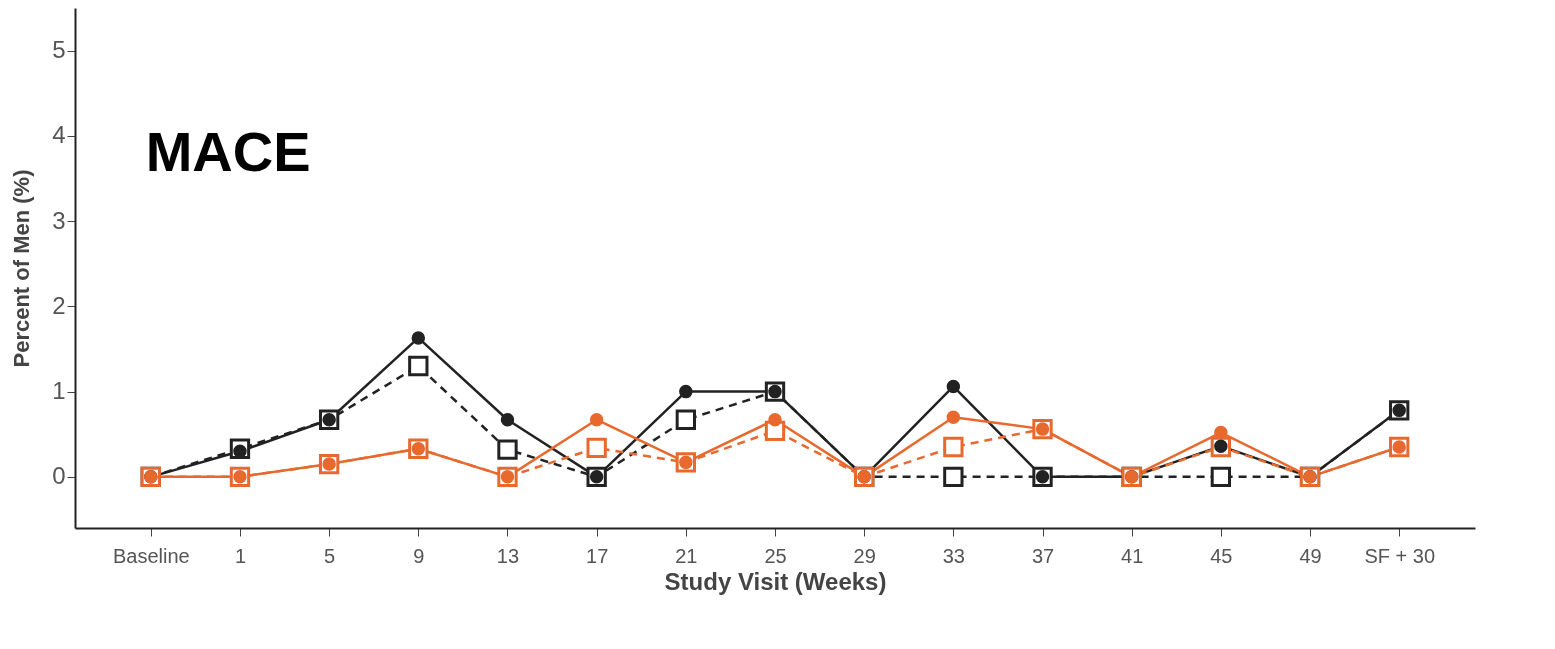  I want to click on y-tick-label: 1, so click(59, 391).